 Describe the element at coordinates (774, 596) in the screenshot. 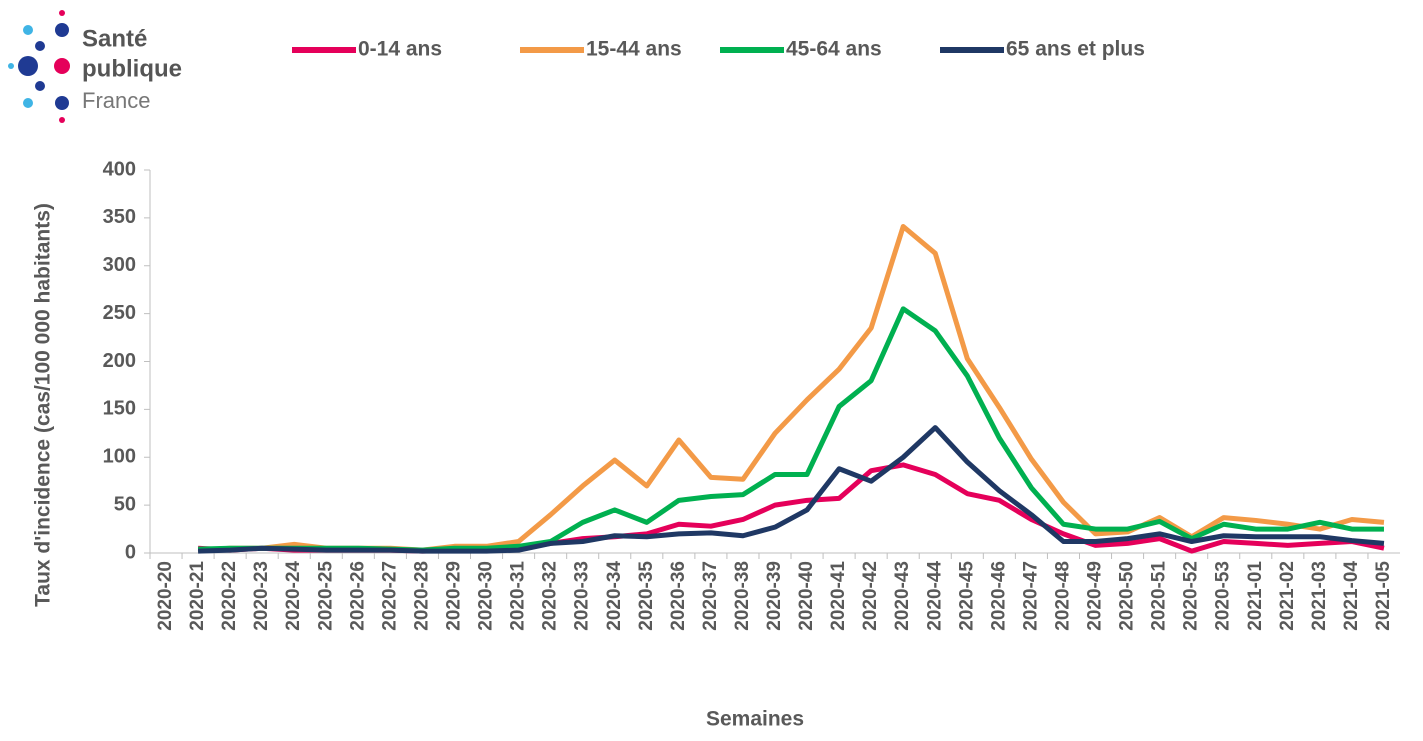

I see `x-tick-label: 2020-39` at that location.